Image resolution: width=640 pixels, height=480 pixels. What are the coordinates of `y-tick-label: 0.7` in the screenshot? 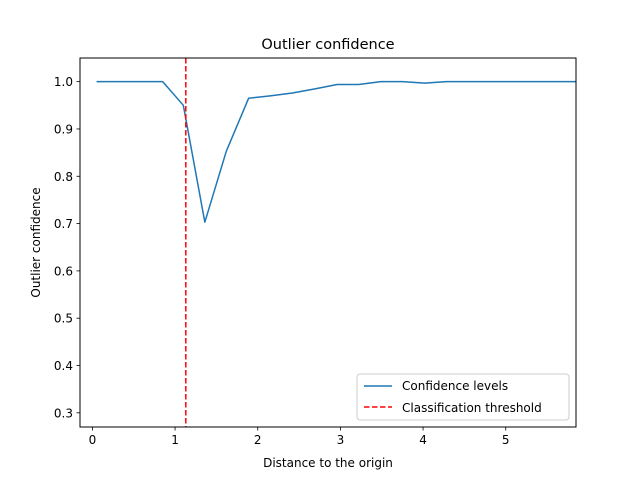 It's located at (63, 224).